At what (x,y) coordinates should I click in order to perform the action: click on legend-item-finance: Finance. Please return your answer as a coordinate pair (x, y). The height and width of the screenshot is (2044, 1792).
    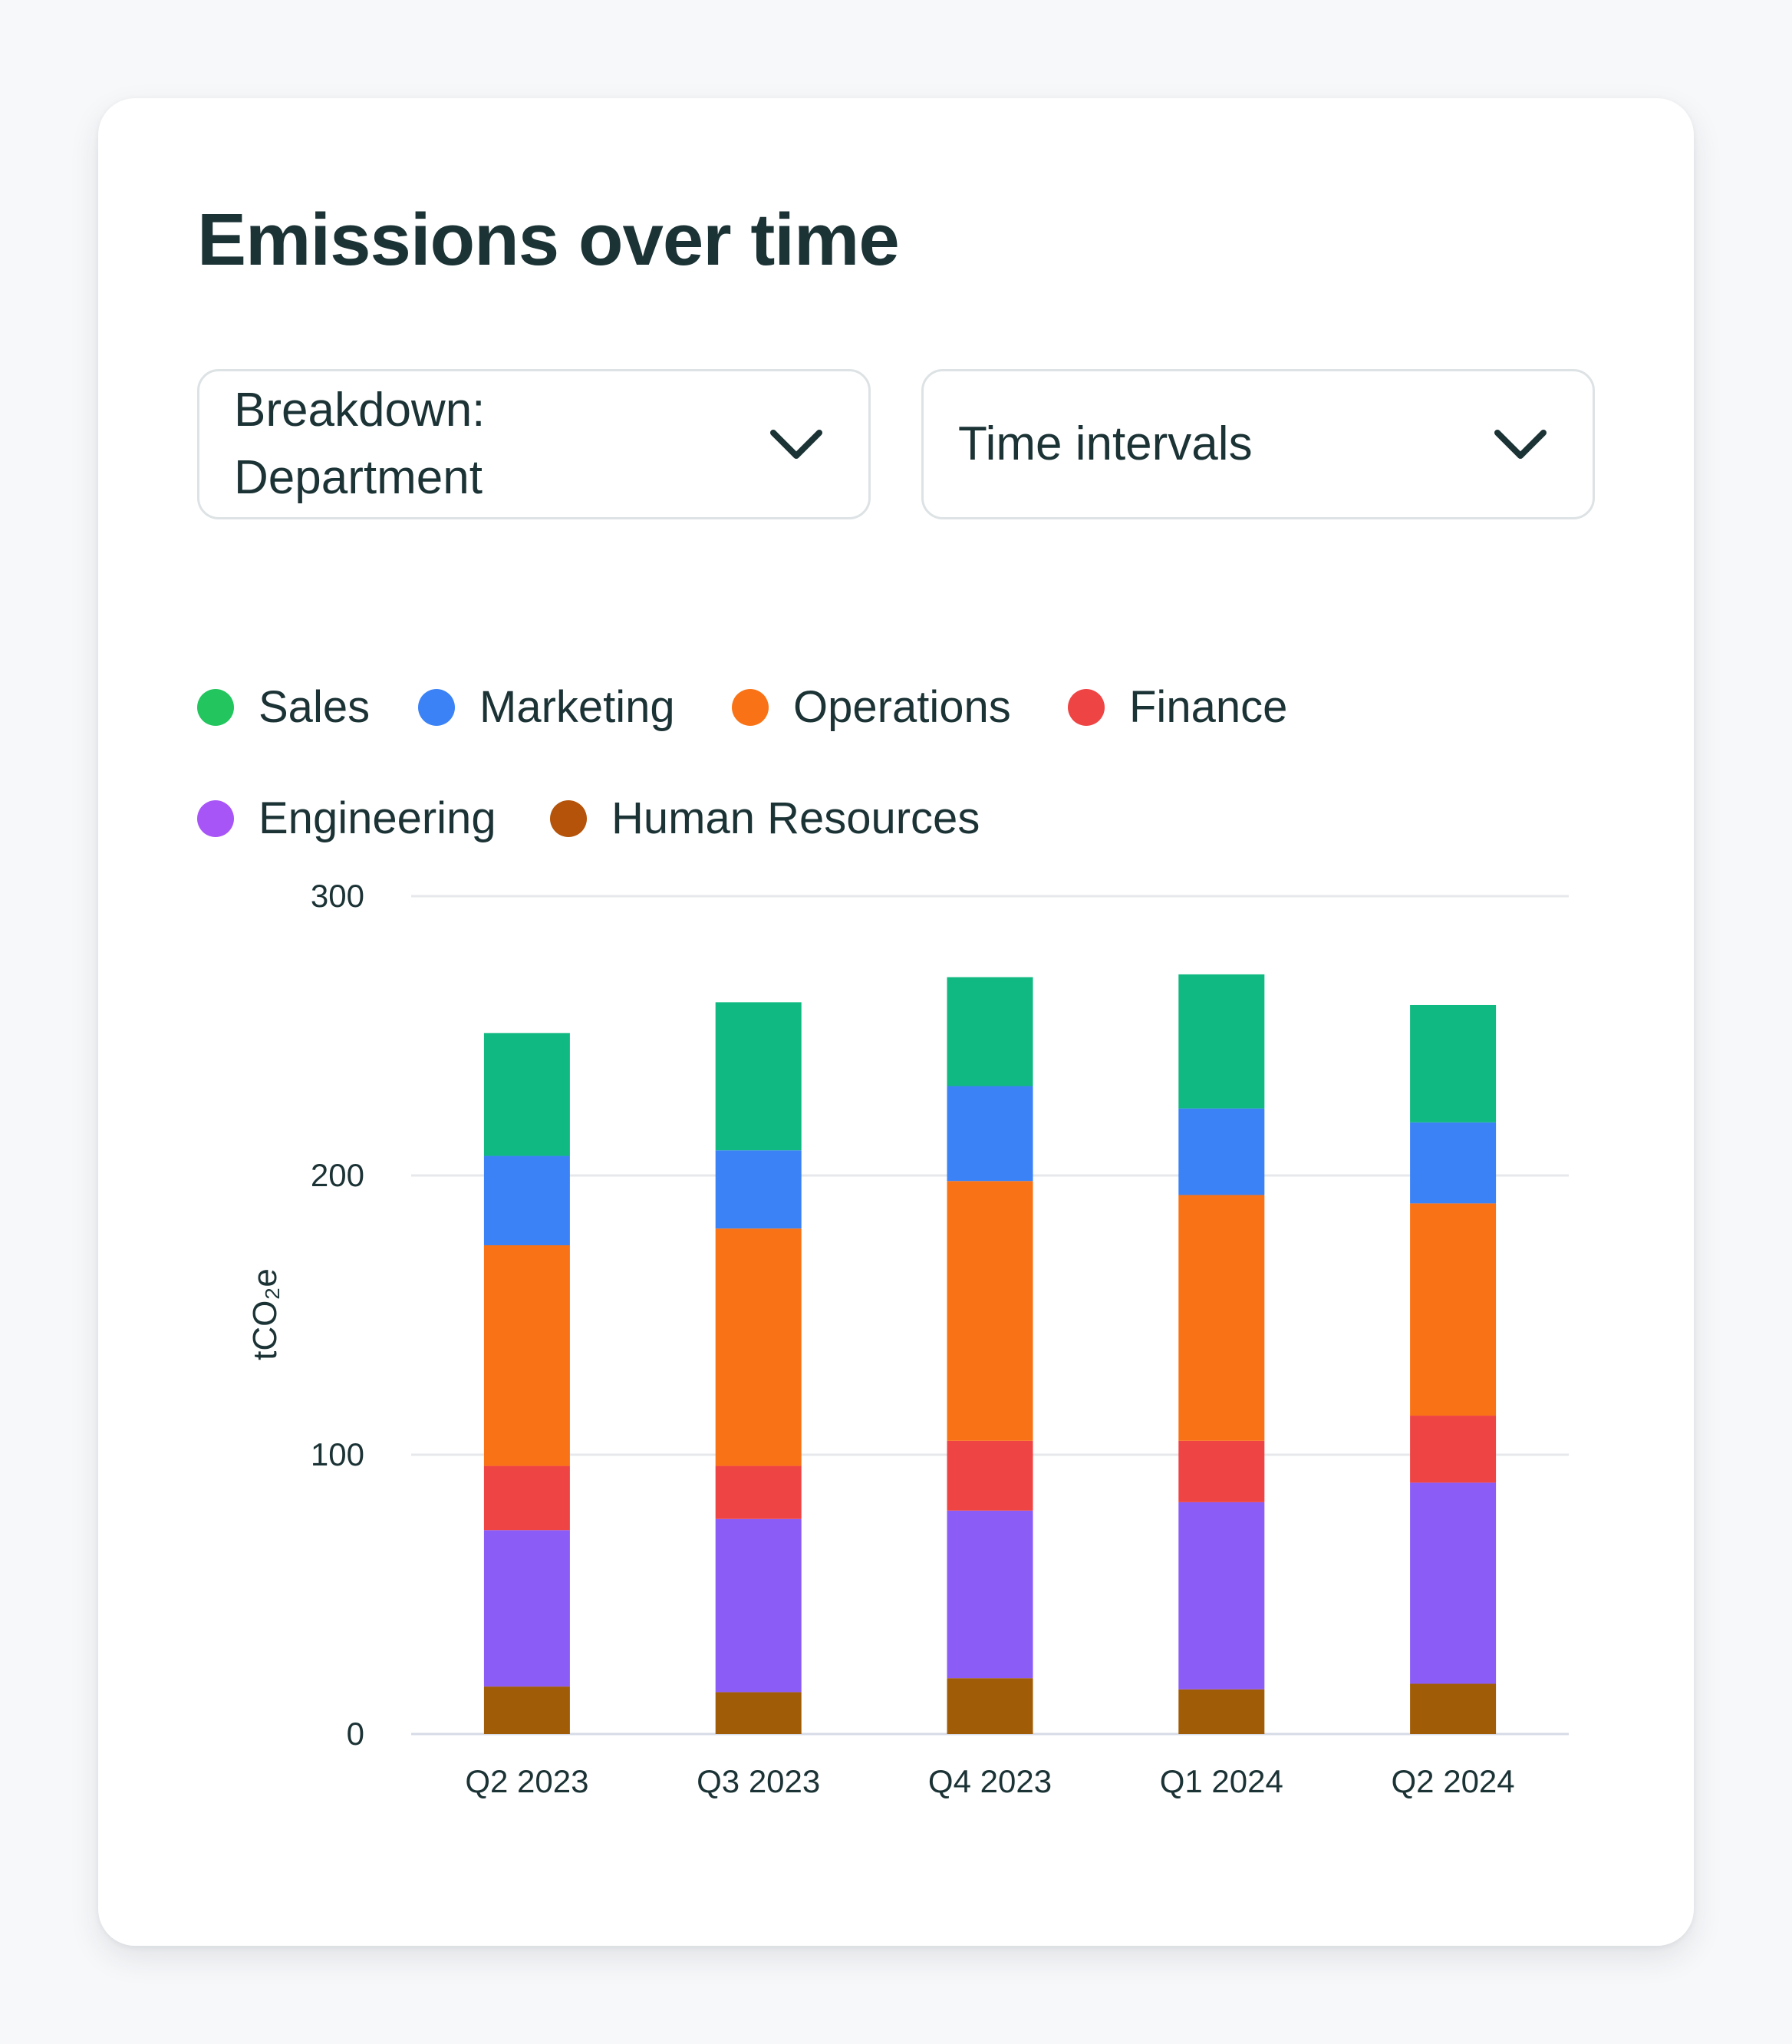
    Looking at the image, I should click on (1177, 707).